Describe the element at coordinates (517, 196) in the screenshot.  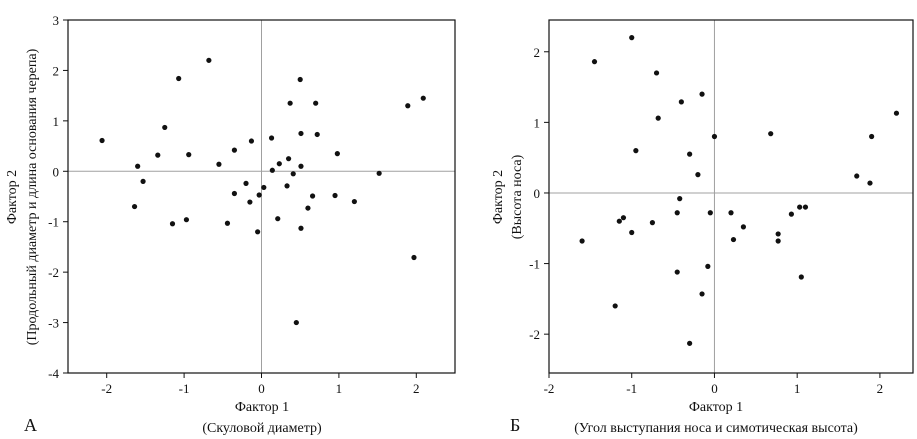
I see `y-axis-sublabel-b: (Высота носа)` at that location.